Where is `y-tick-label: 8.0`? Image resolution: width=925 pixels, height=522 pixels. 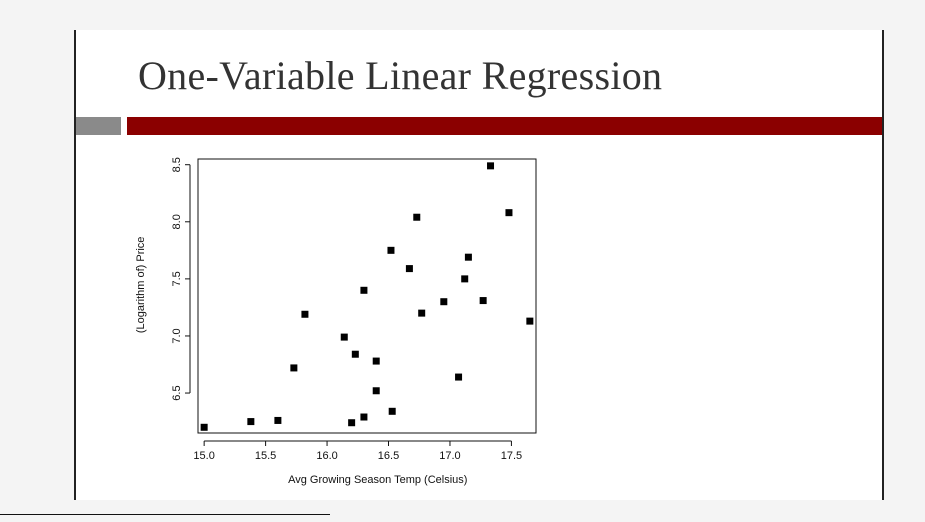
y-tick-label: 8.0 is located at coordinates (177, 221).